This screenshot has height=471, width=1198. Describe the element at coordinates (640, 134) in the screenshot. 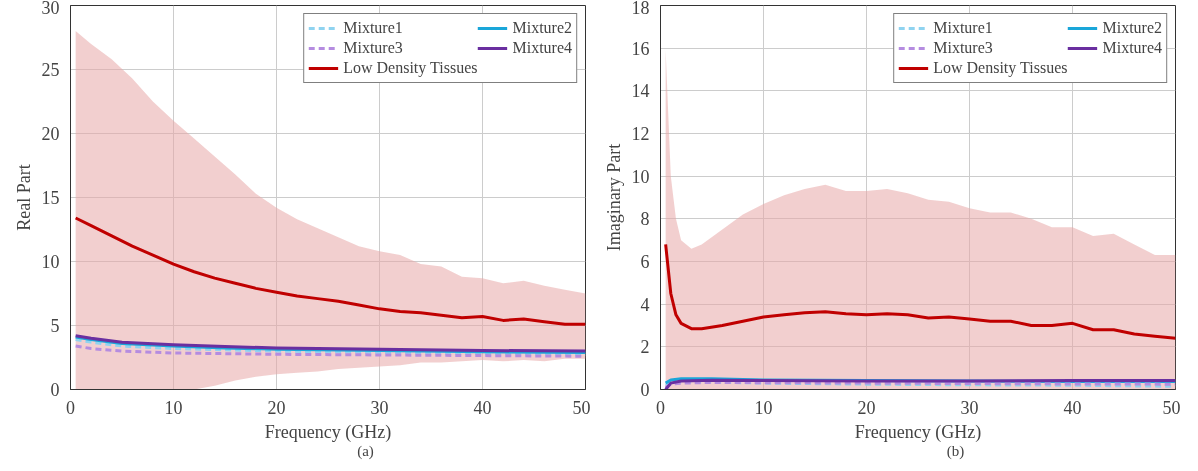

I see `y-tick-label: 12` at that location.